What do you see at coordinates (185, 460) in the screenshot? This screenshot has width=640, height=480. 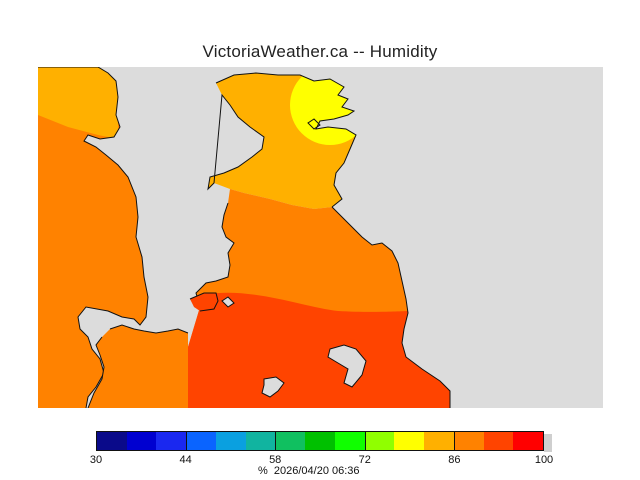 I see `colorbar-tick-label-44: 44` at bounding box center [185, 460].